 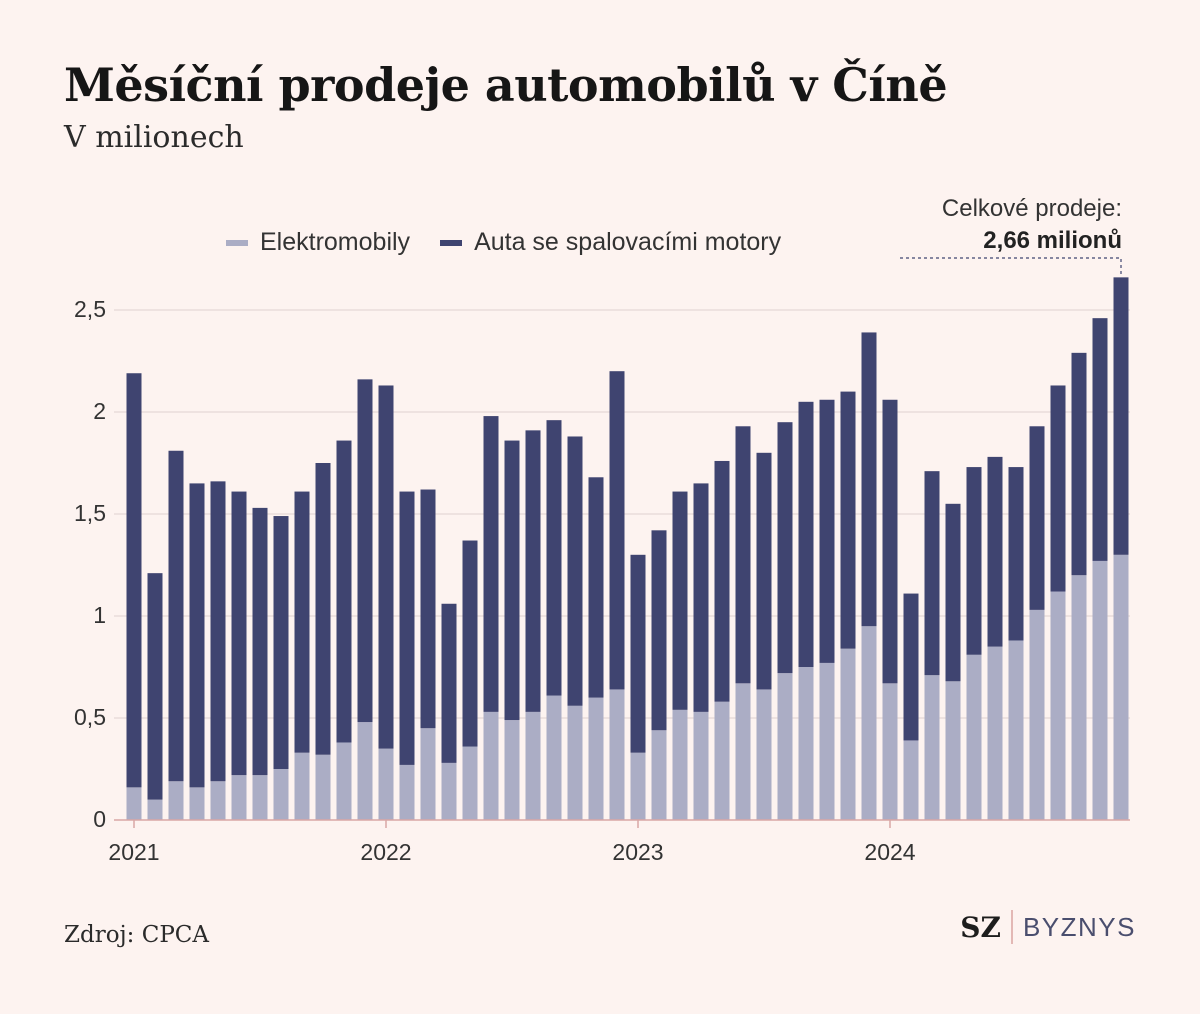 What do you see at coordinates (335, 242) in the screenshot?
I see `legend-label-ev: Elektromobily` at bounding box center [335, 242].